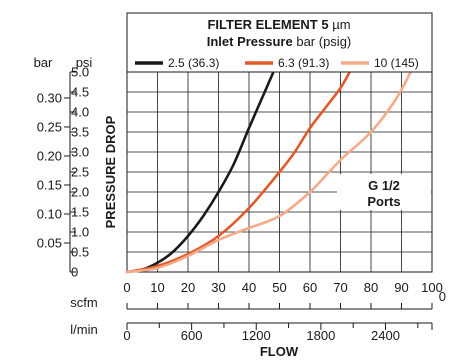 The width and height of the screenshot is (450, 361). I want to click on chart-title: FILTER ELEMENT 5 µm, so click(278, 24).